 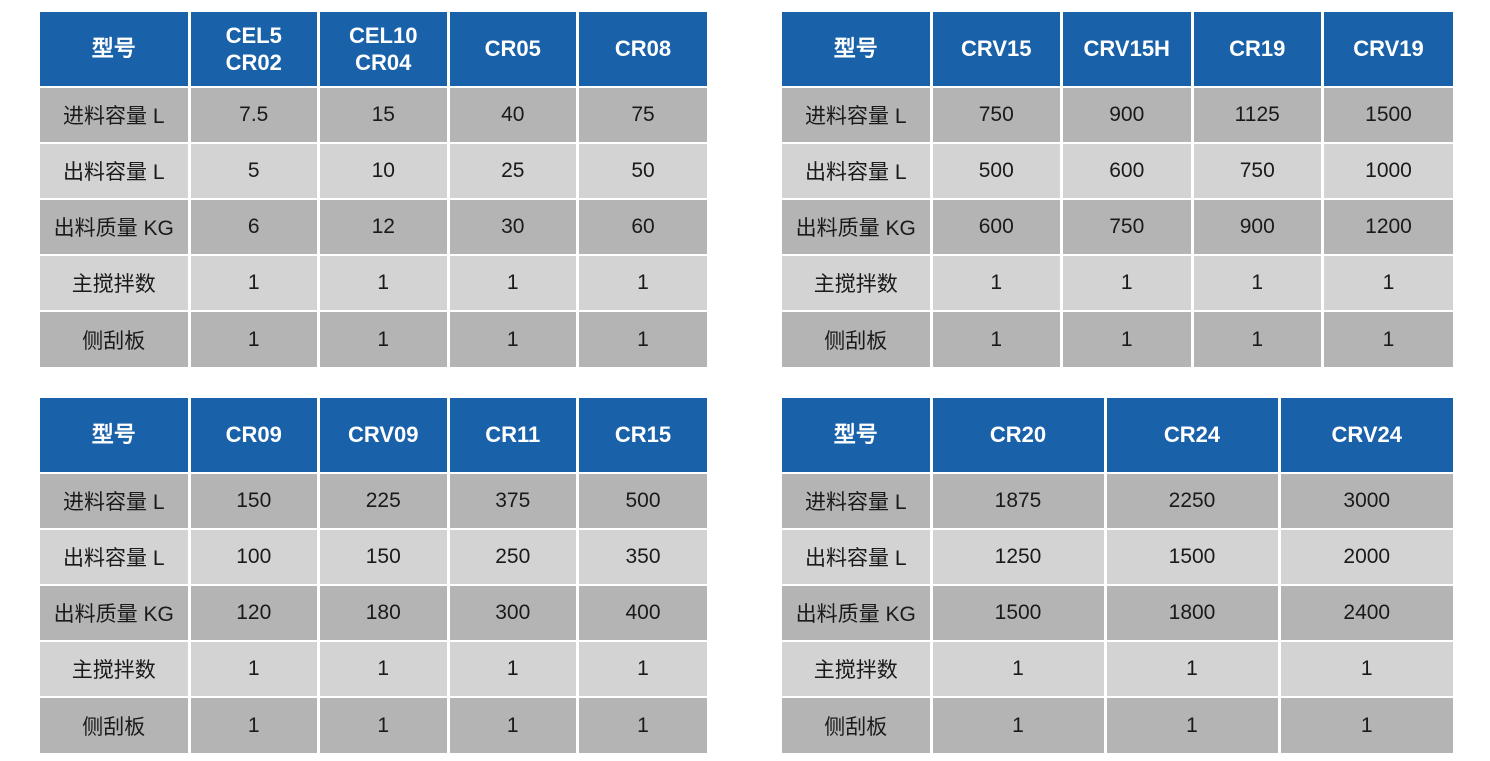 I want to click on spec-value-cell: 2250, so click(x=1191, y=500).